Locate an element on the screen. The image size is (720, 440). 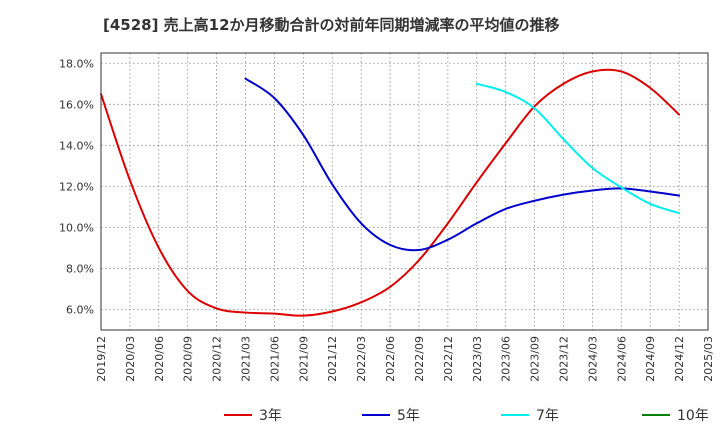
x-tick-label: 2022/12 is located at coordinates (448, 359).